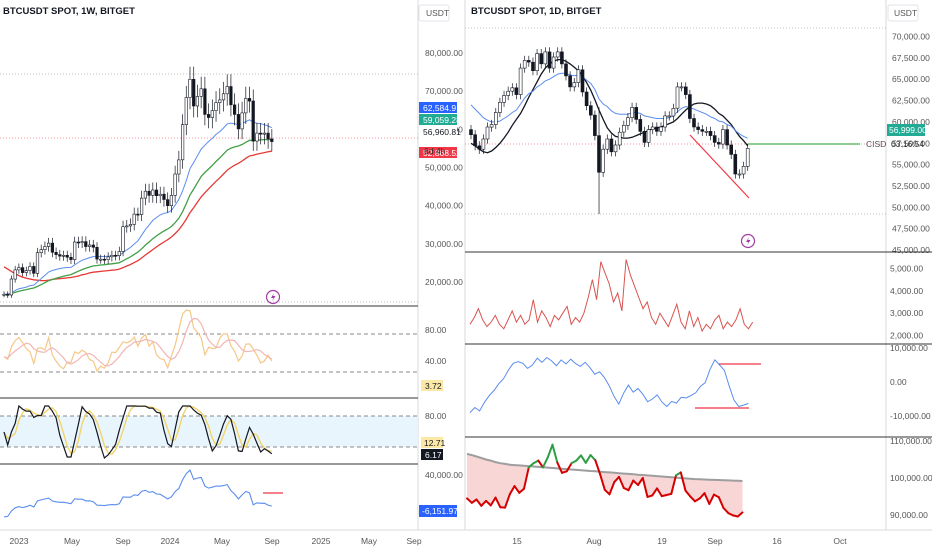  What do you see at coordinates (444, 244) in the screenshot?
I see `left-price-label: 30,000.00` at bounding box center [444, 244].